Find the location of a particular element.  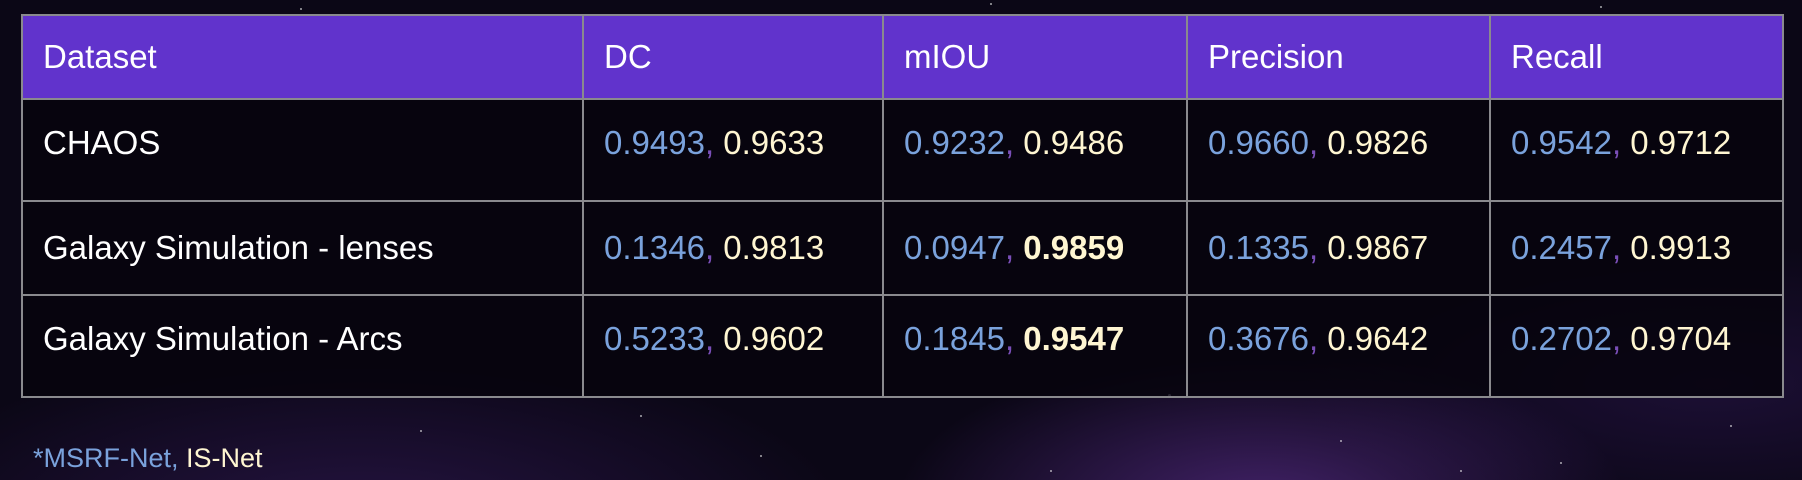

dataset-cell: Galaxy Simulation - Arcs is located at coordinates (302, 346).